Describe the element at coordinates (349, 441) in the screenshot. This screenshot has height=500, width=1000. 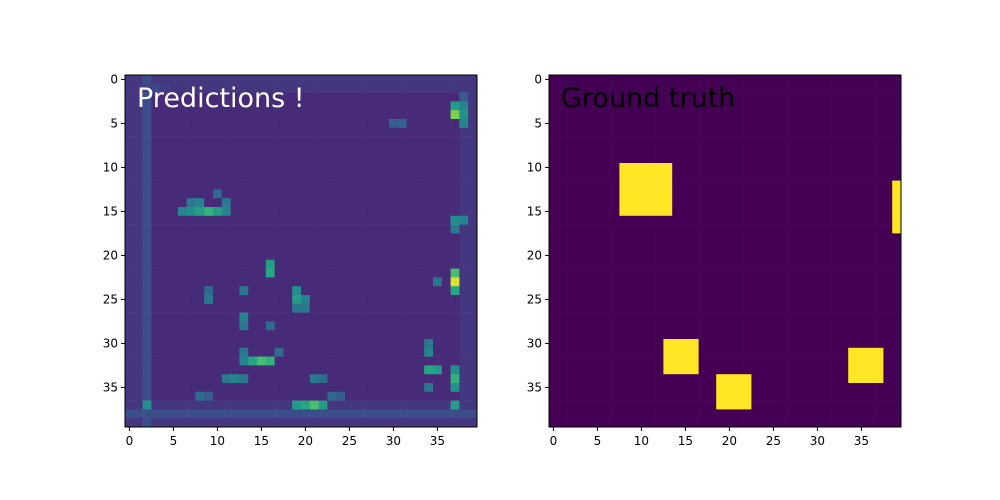
I see `x-tick-label: 25` at that location.